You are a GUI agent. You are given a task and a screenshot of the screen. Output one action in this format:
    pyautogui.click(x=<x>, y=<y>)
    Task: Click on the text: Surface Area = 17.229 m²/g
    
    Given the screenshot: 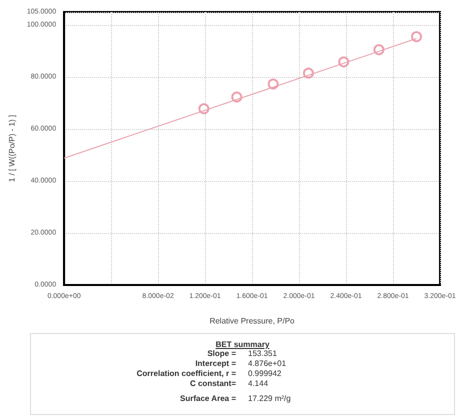 What is the action you would take?
    pyautogui.click(x=235, y=398)
    